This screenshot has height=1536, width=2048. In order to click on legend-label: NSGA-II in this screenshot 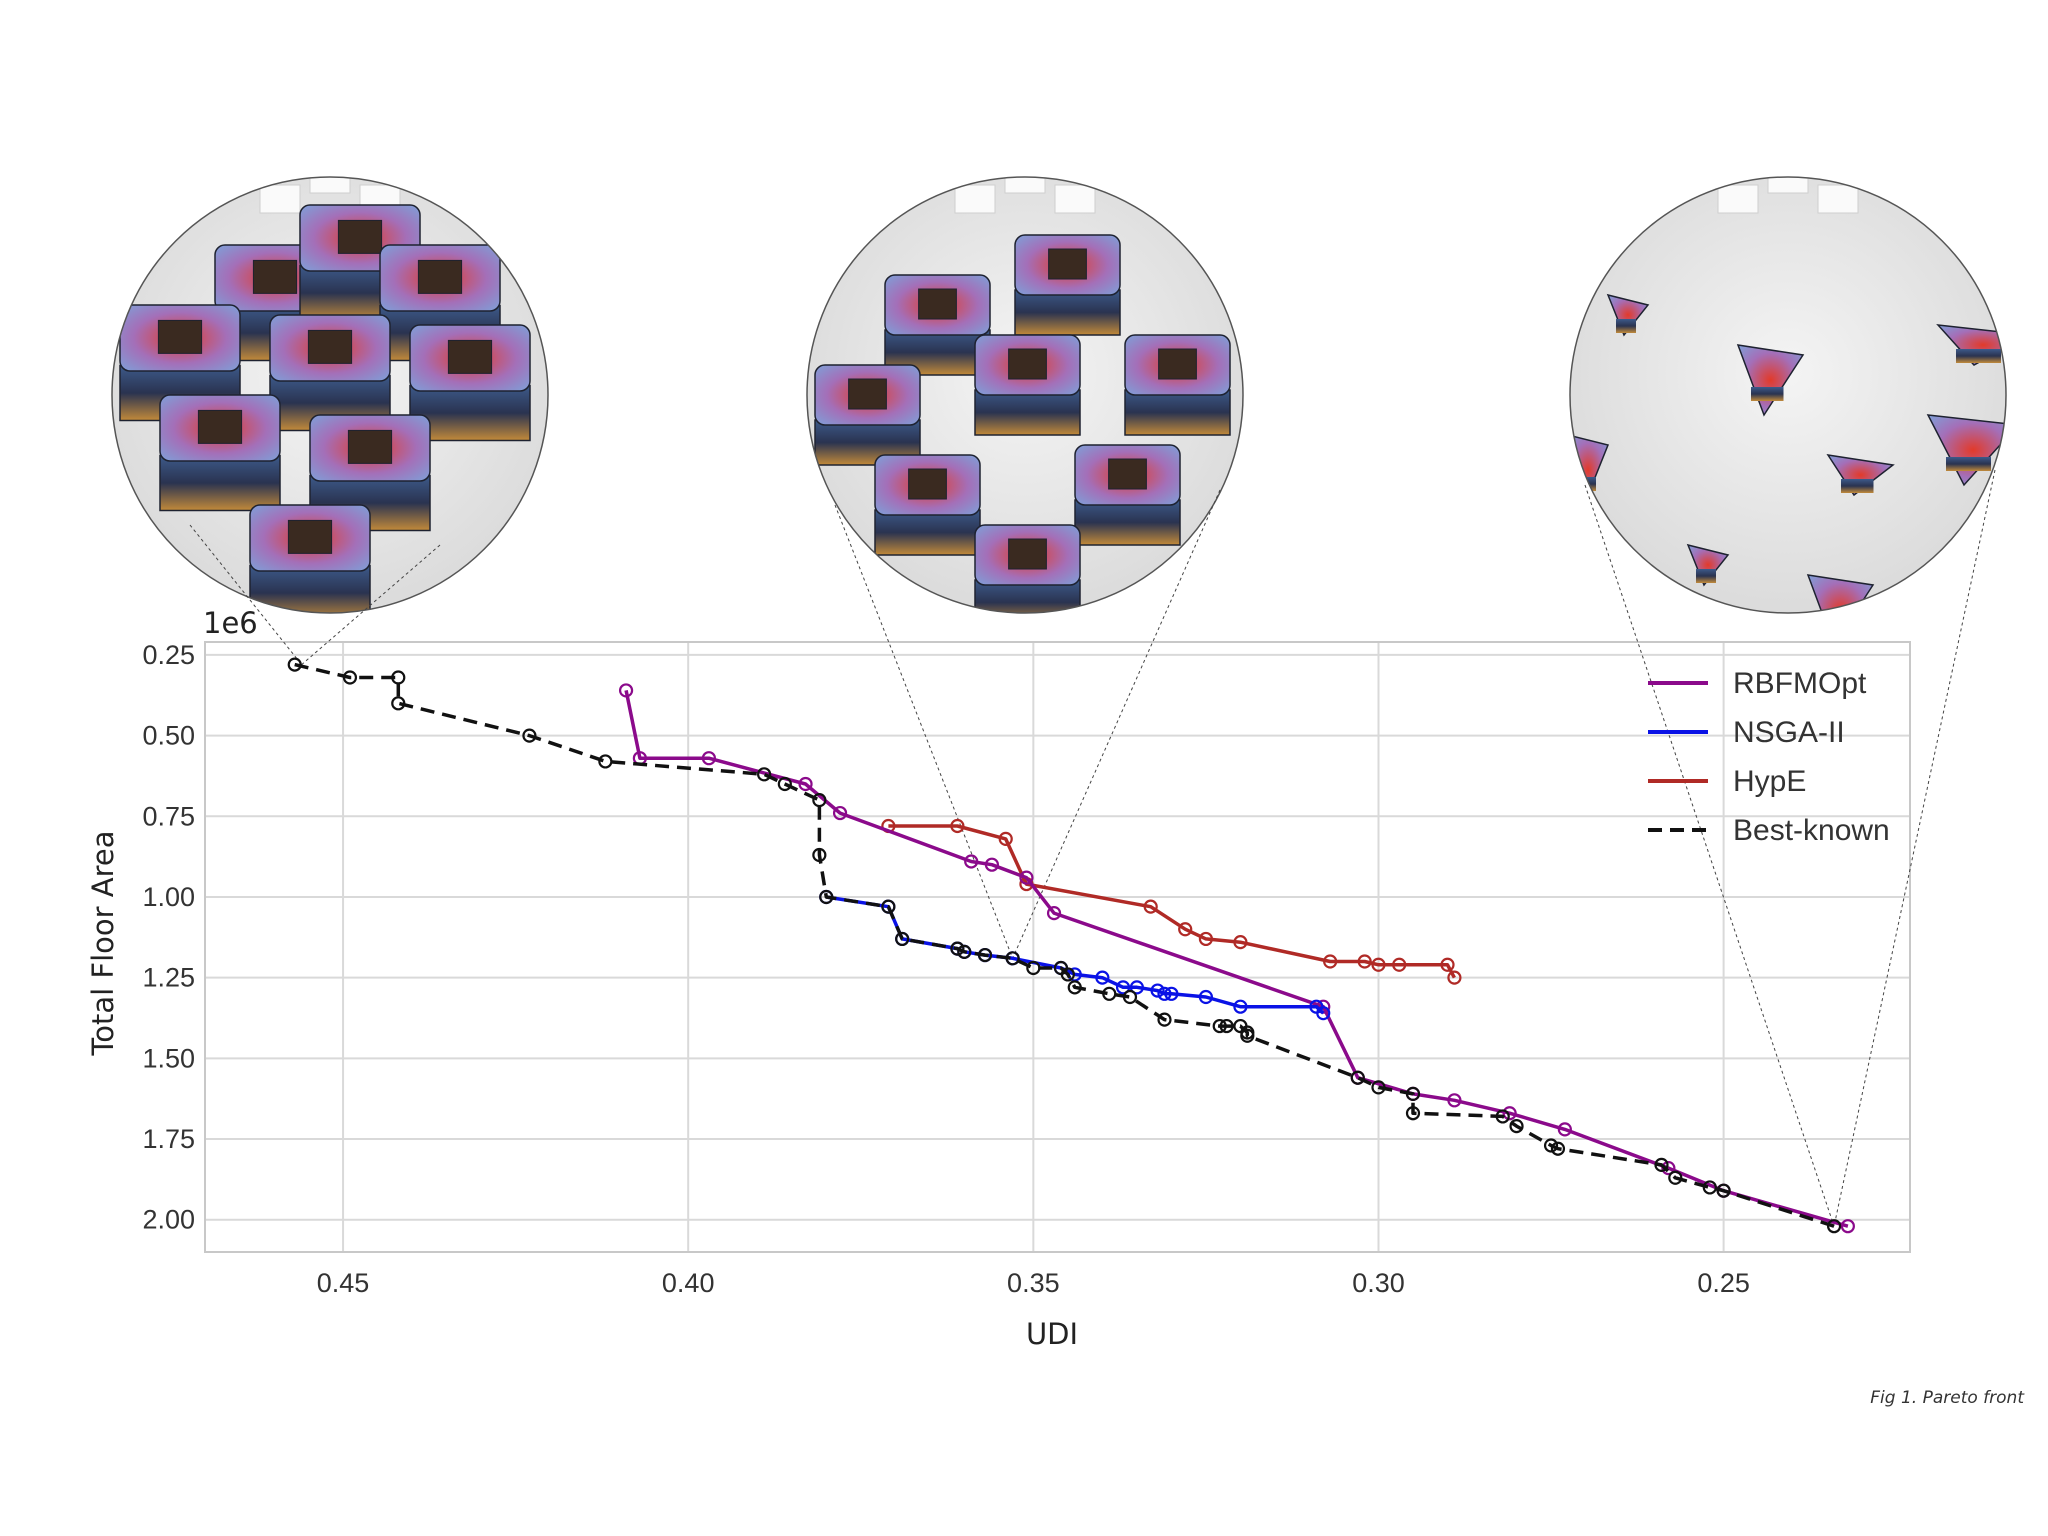, I will do `click(1789, 732)`.